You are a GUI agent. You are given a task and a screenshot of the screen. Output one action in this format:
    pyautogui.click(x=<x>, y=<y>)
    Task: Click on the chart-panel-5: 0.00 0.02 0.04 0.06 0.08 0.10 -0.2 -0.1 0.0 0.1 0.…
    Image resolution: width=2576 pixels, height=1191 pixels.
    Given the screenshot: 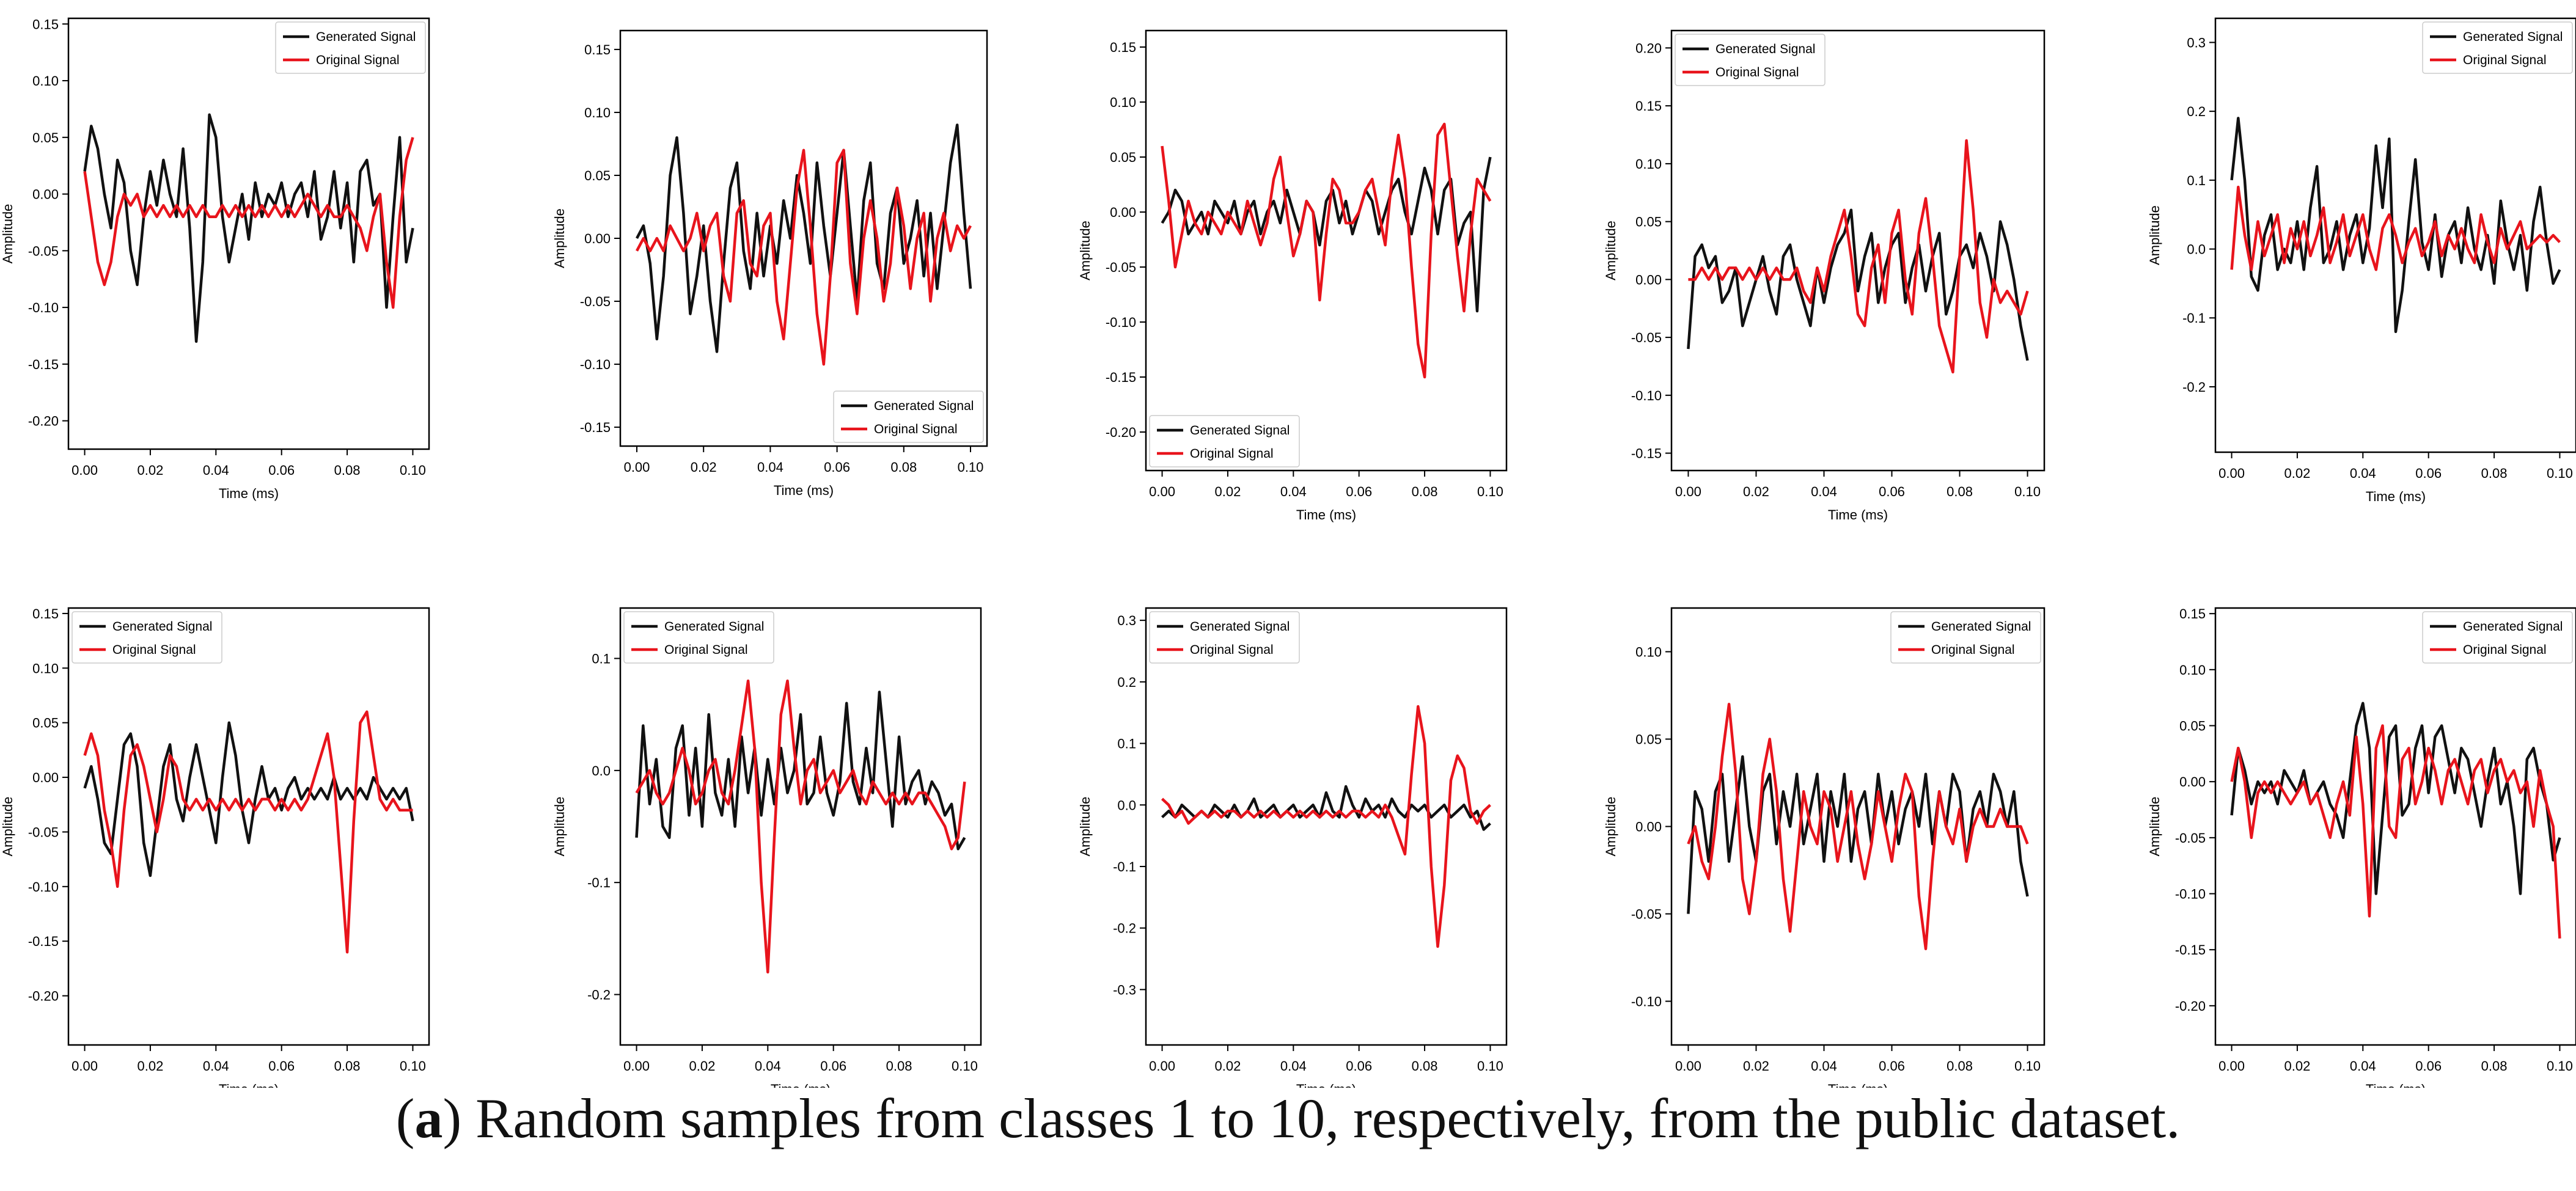 What is the action you would take?
    pyautogui.click(x=2361, y=260)
    